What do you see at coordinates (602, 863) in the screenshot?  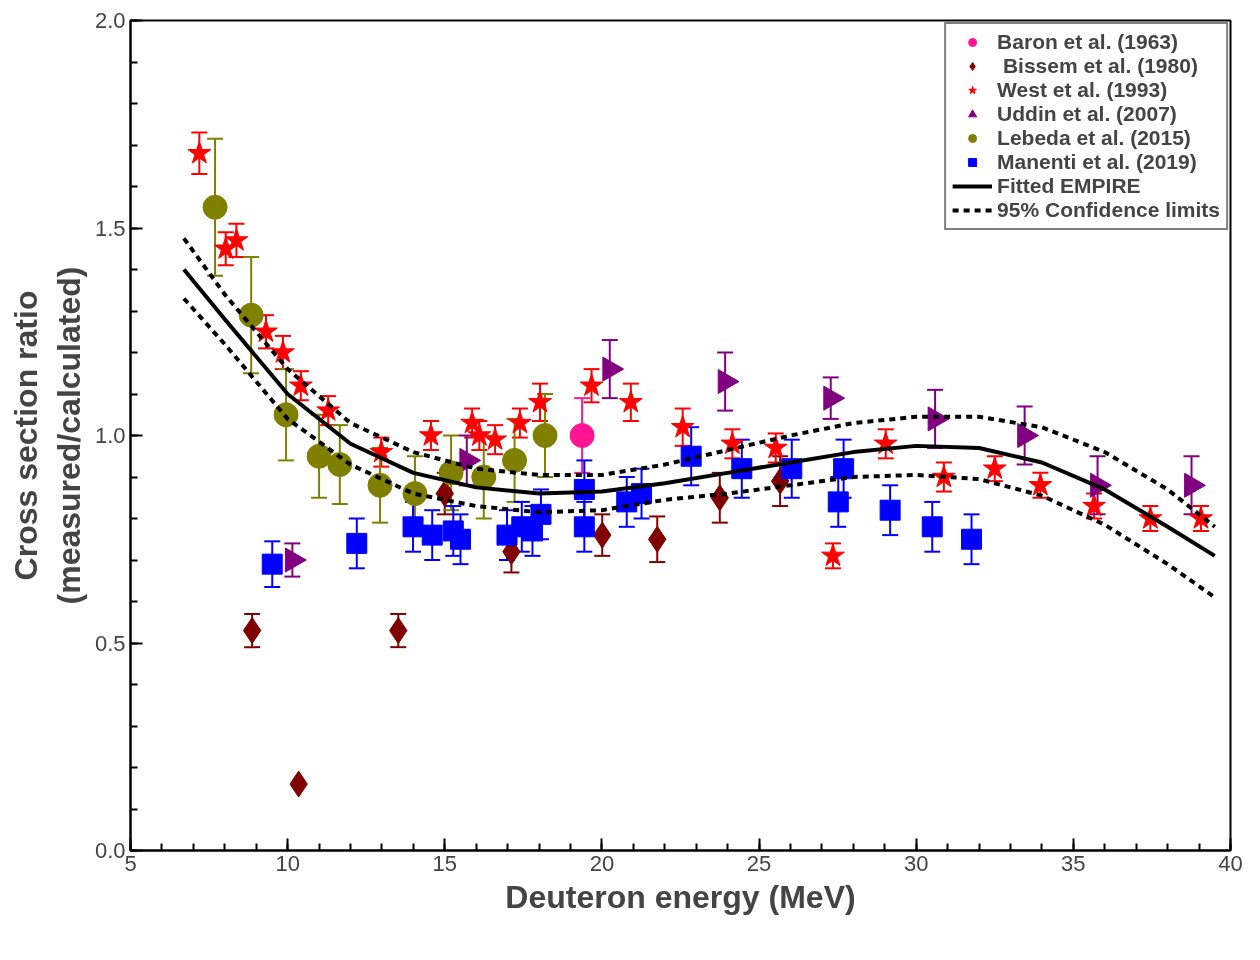 I see `x-tick-label: 20` at bounding box center [602, 863].